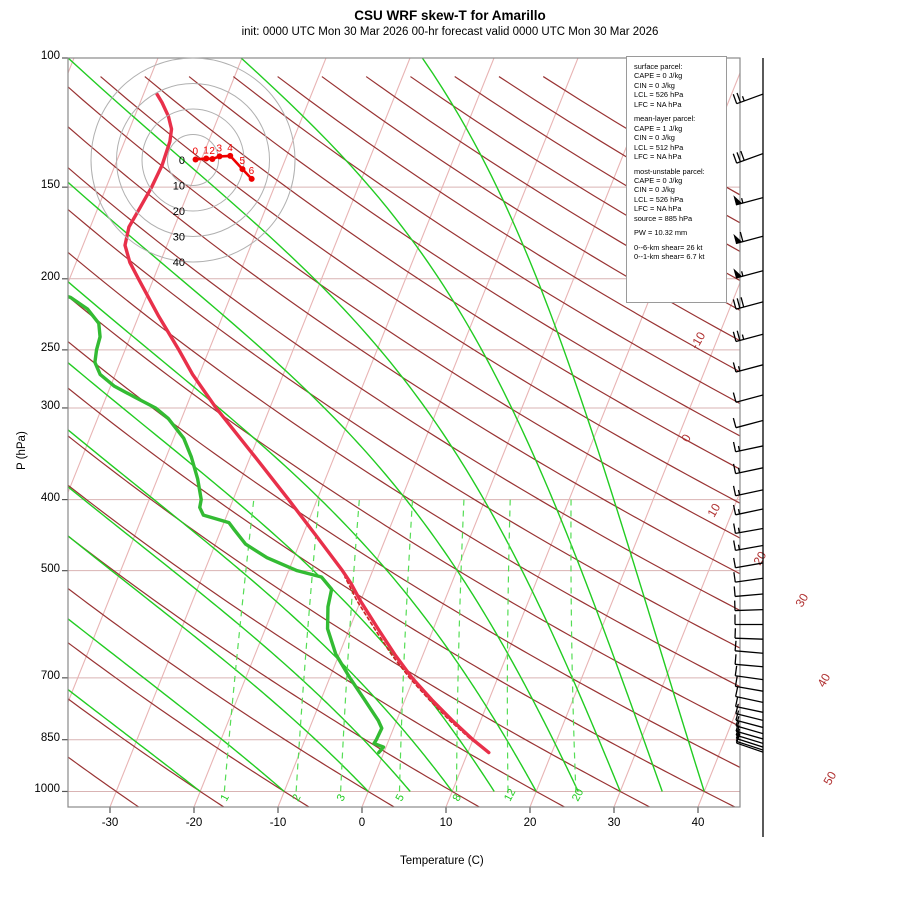  I want to click on temperature-tick-label: 40, so click(698, 823).